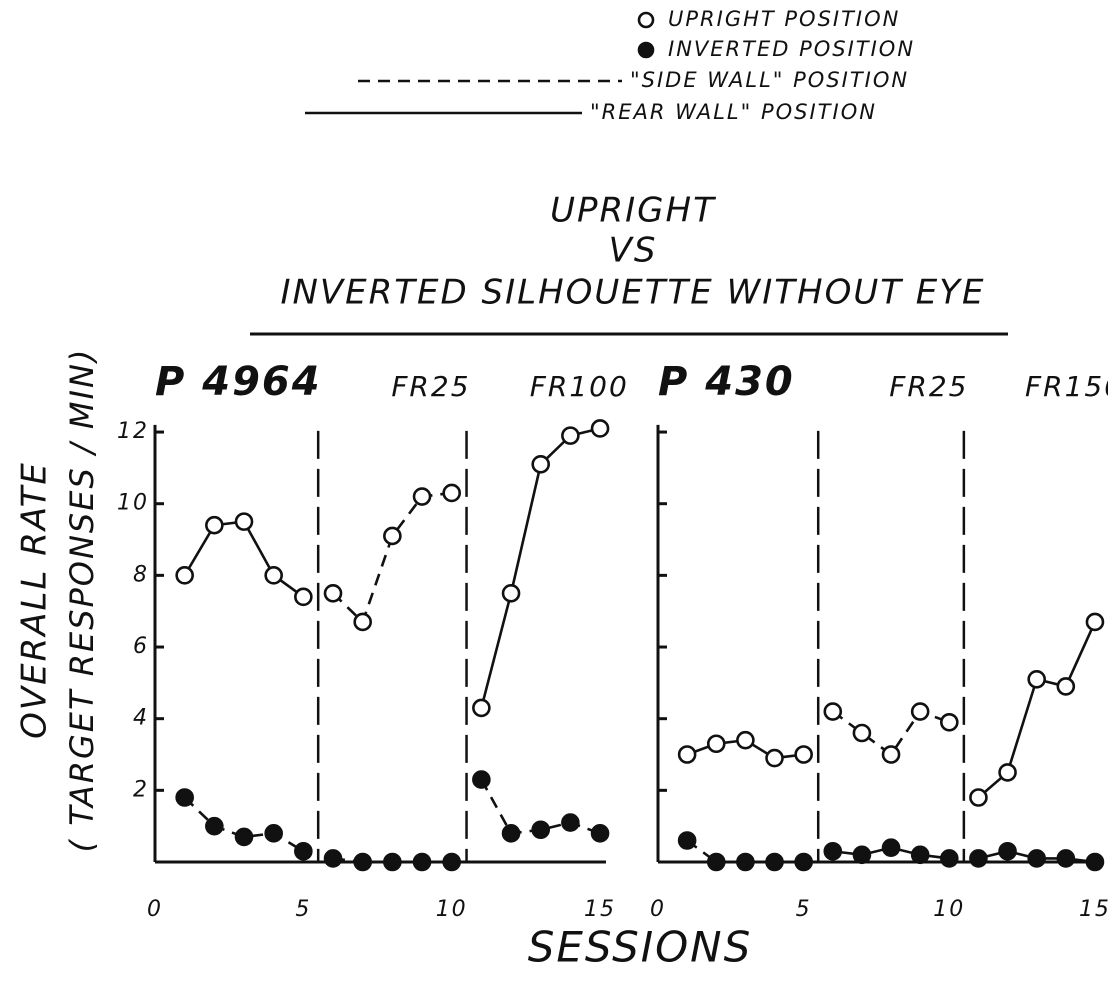 This screenshot has width=1108, height=986. What do you see at coordinates (769, 80) in the screenshot?
I see `legend-label: "SIDE WALL" POSITION` at bounding box center [769, 80].